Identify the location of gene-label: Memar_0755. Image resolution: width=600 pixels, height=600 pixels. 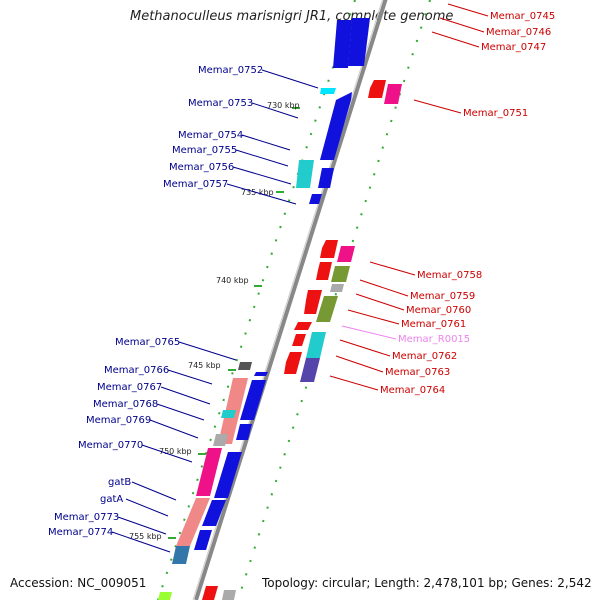
(204, 150).